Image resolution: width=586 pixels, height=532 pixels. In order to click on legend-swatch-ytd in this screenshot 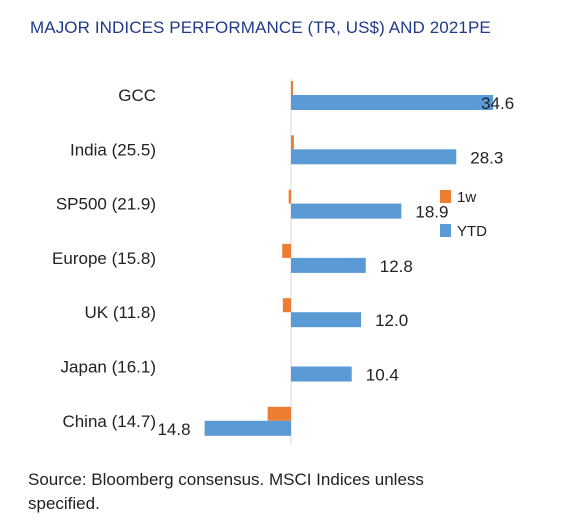, I will do `click(445, 230)`.